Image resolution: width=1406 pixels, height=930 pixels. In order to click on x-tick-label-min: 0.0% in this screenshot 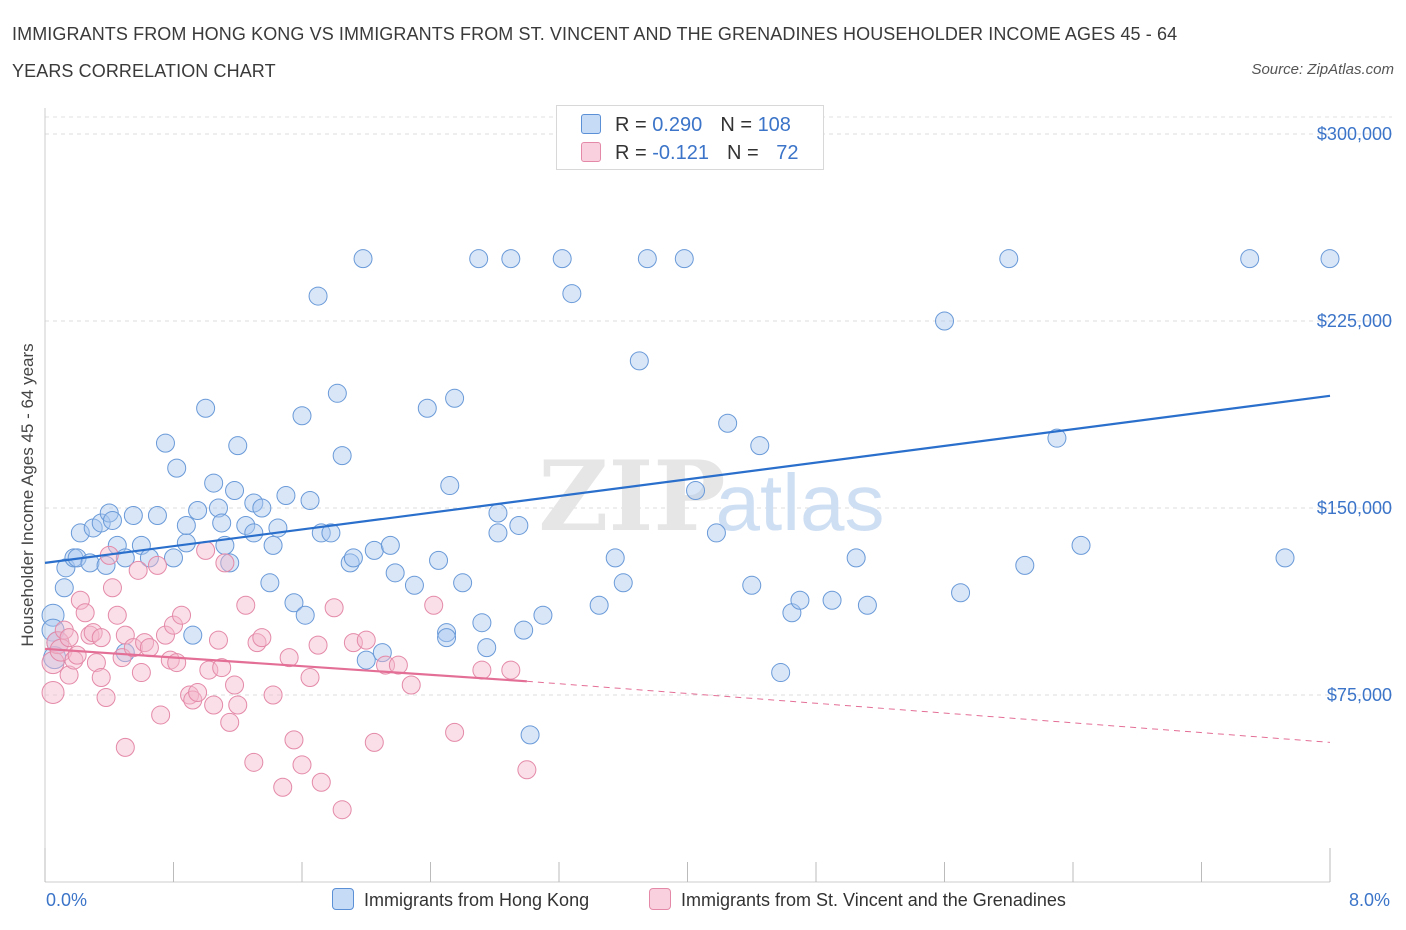, I will do `click(67, 900)`.